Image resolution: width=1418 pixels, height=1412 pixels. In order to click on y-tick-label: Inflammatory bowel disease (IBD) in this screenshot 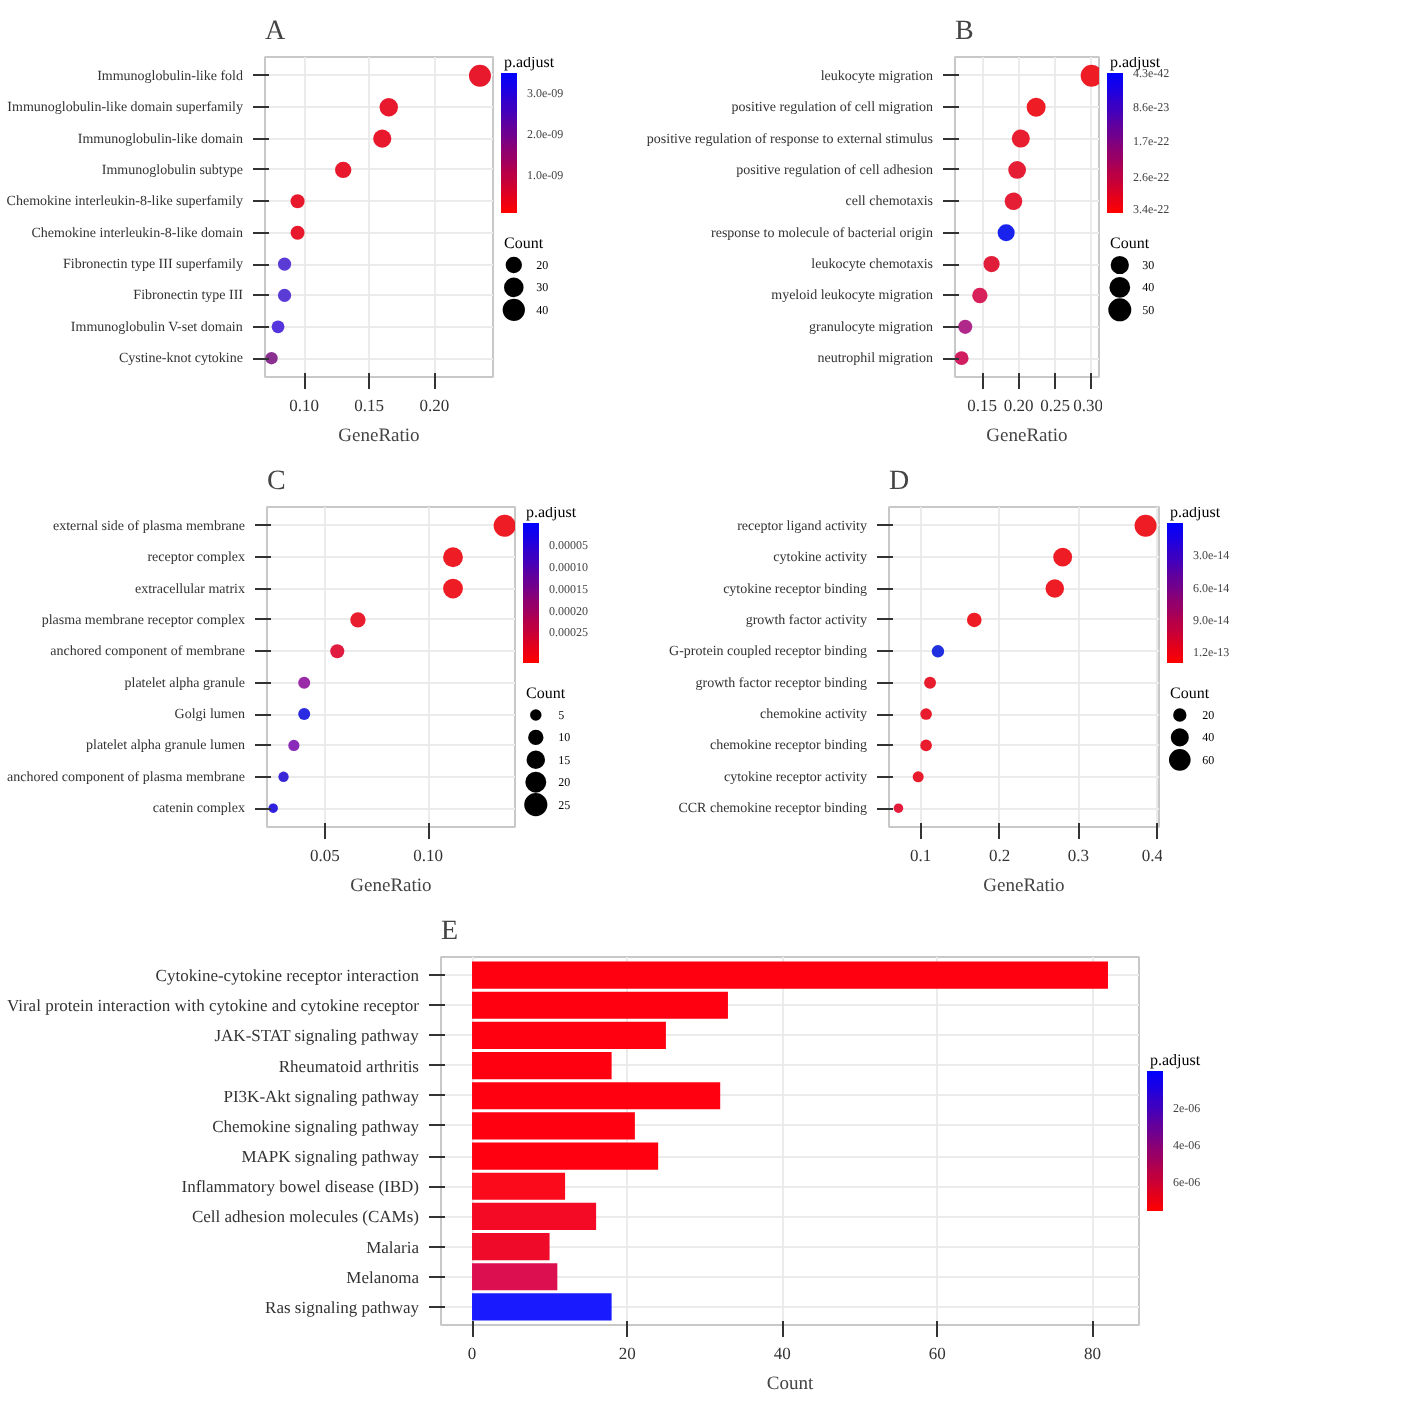, I will do `click(300, 1186)`.